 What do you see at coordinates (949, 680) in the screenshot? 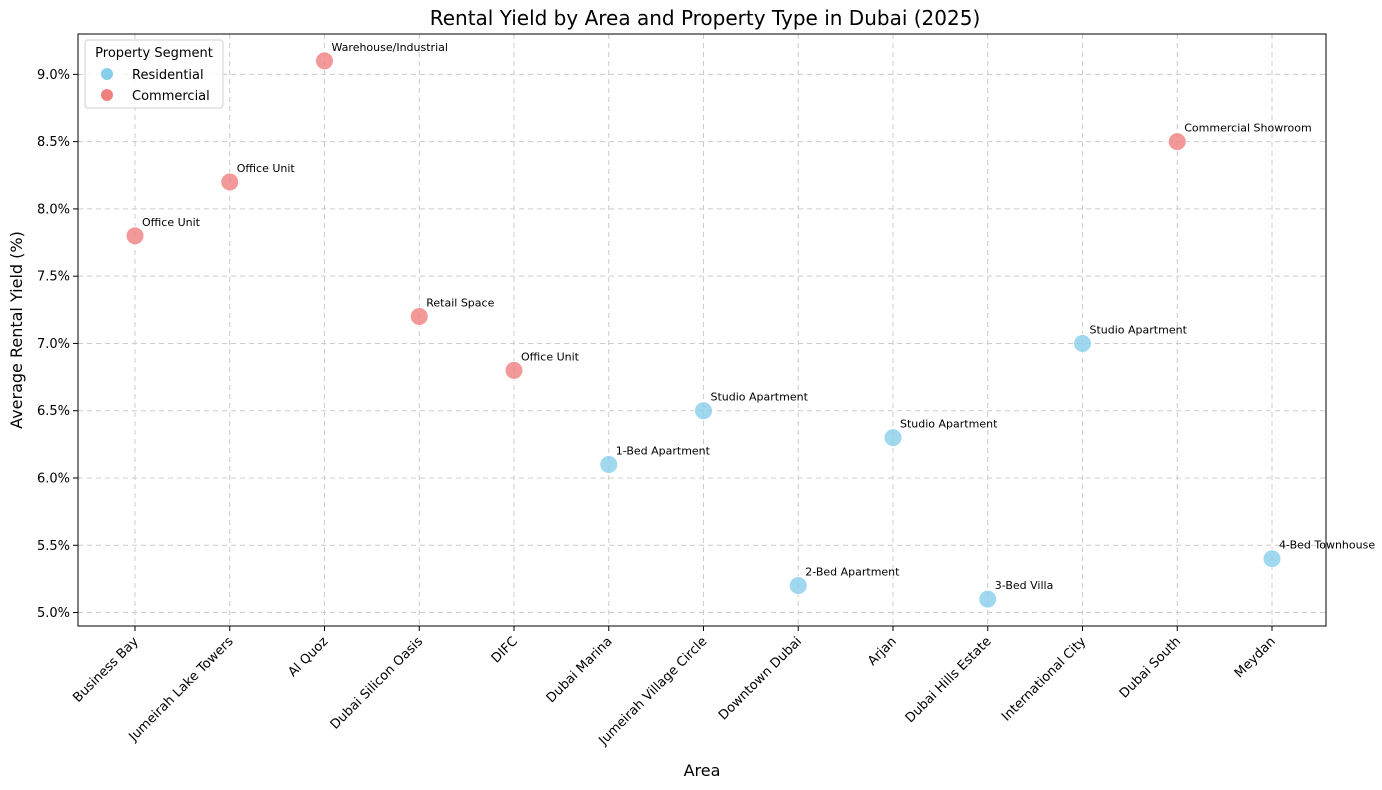
I see `x-tick-label-dubai-hills-estate: Dubai Hills Estate` at bounding box center [949, 680].